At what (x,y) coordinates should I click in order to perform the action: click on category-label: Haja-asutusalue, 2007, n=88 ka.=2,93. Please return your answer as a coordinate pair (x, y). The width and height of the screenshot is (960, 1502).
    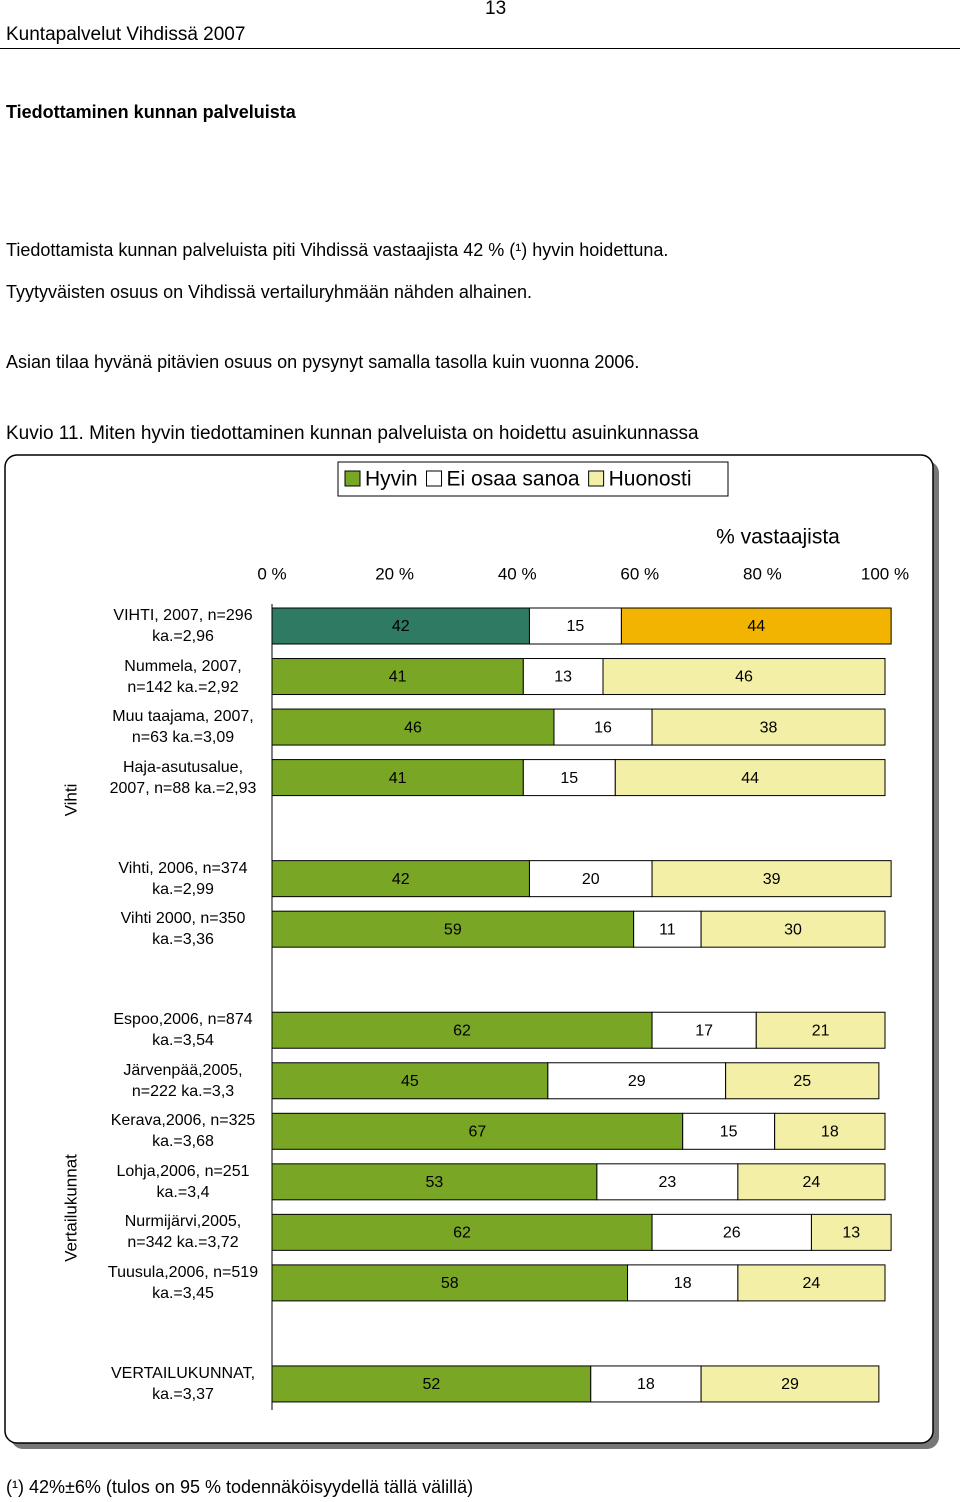
    Looking at the image, I should click on (183, 777).